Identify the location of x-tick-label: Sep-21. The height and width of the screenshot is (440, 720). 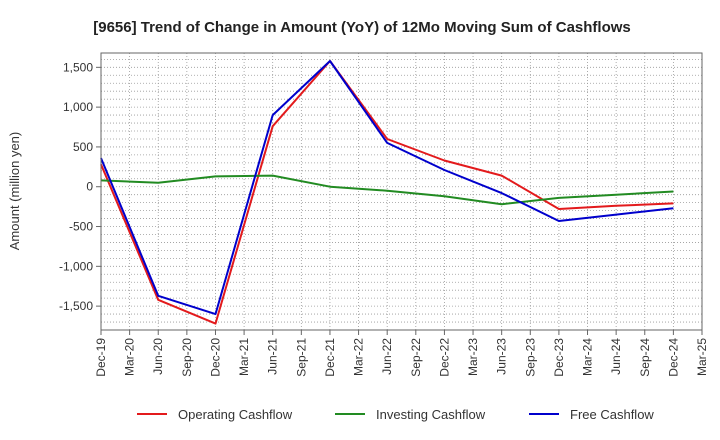
(301, 357).